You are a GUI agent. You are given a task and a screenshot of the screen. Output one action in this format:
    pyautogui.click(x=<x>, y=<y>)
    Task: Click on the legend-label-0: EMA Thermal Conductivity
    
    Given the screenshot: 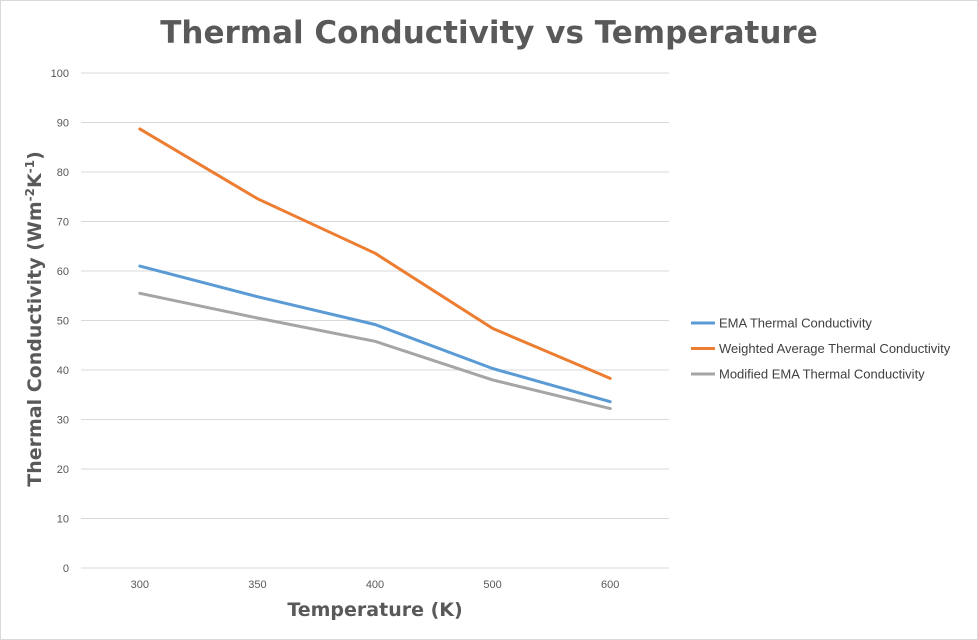 What is the action you would take?
    pyautogui.click(x=795, y=323)
    